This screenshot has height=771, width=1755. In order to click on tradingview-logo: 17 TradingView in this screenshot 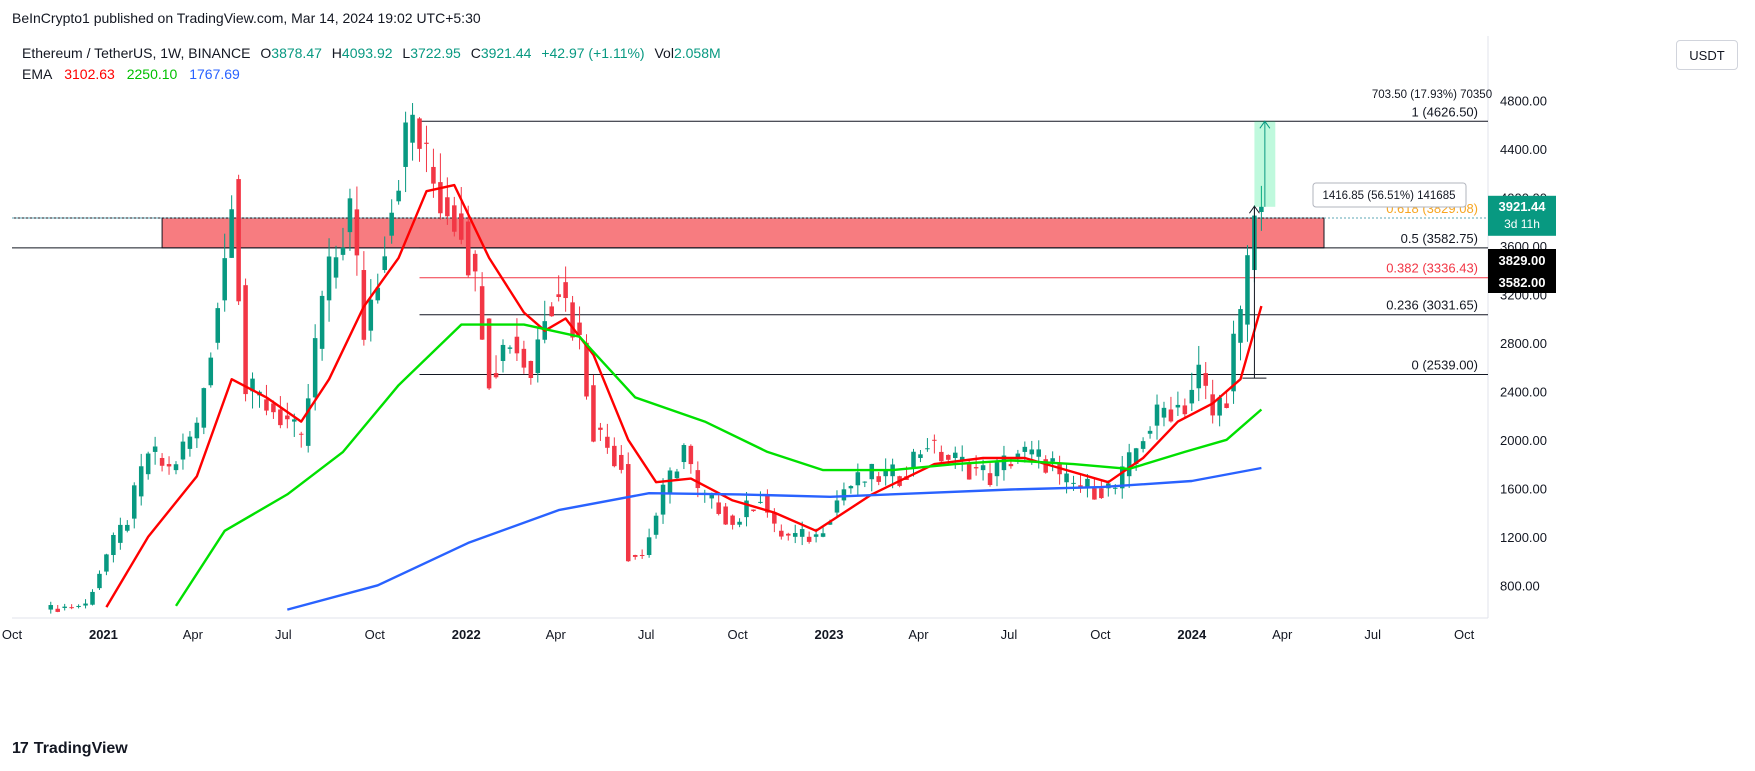, I will do `click(70, 749)`.